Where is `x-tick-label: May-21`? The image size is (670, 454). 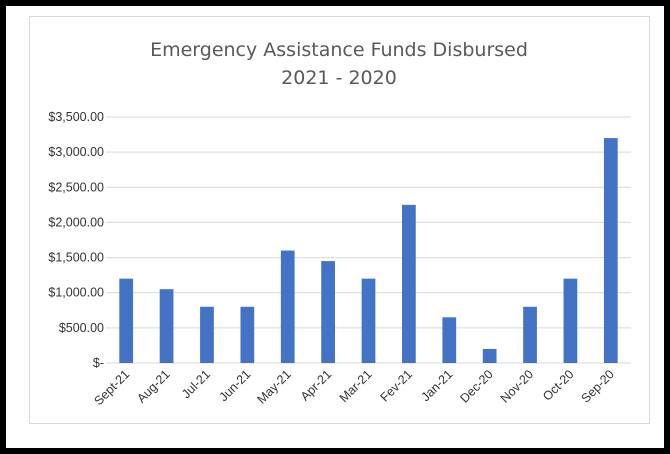
x-tick-label: May-21 is located at coordinates (273, 386).